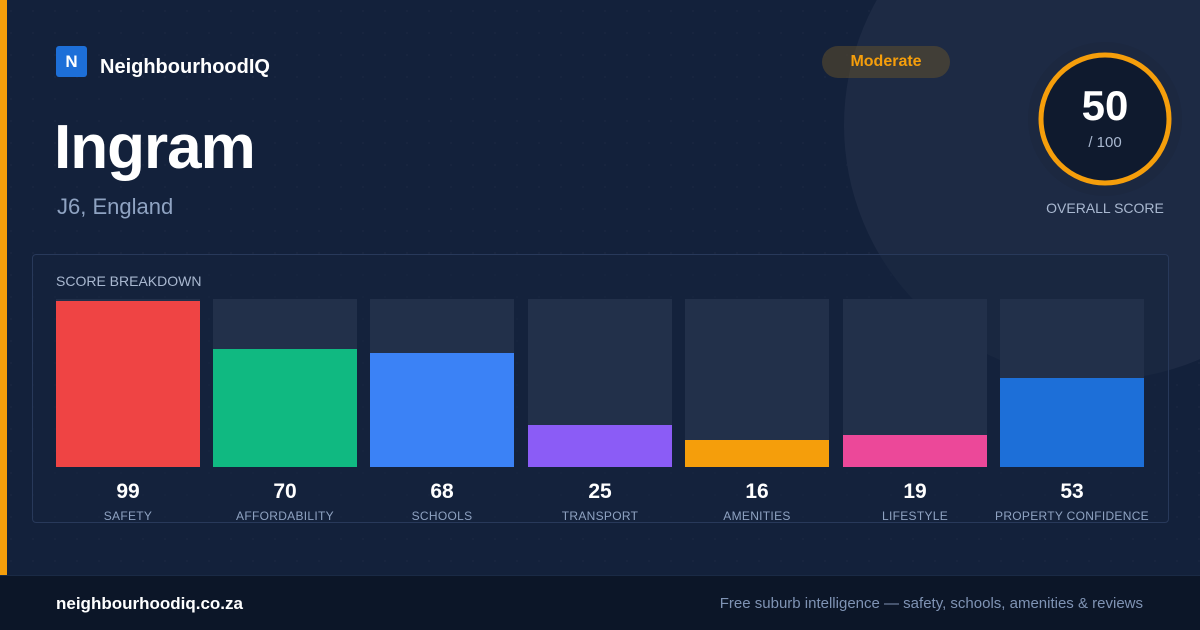 The width and height of the screenshot is (1200, 630). What do you see at coordinates (757, 491) in the screenshot?
I see `bar-value: 16` at bounding box center [757, 491].